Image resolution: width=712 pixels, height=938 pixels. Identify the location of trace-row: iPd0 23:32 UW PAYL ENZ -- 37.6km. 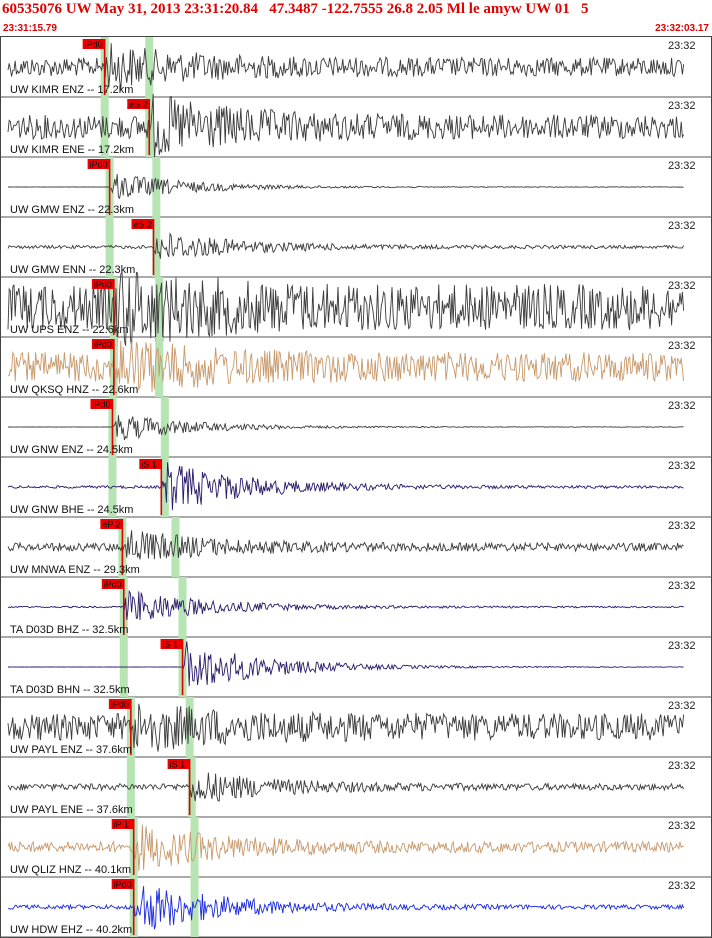
(356, 727).